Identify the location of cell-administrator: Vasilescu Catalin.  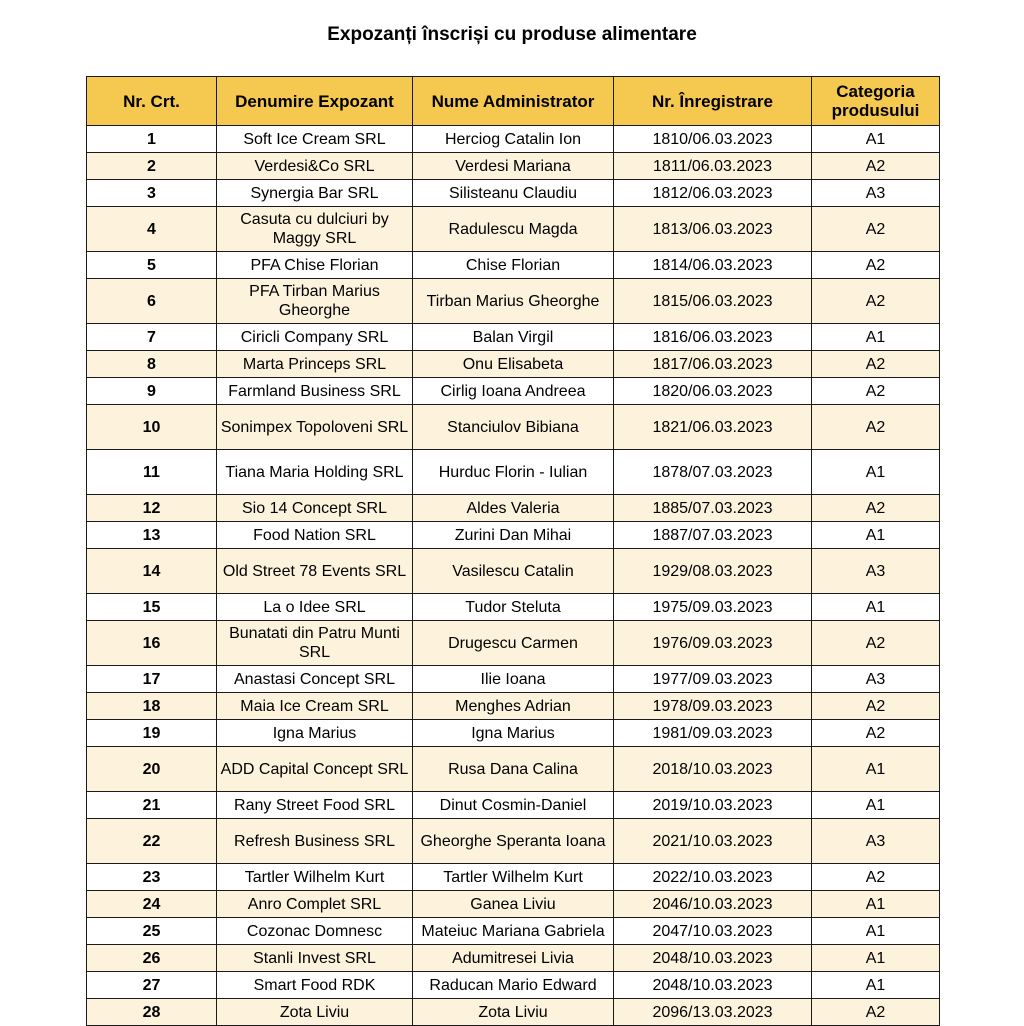
(513, 571).